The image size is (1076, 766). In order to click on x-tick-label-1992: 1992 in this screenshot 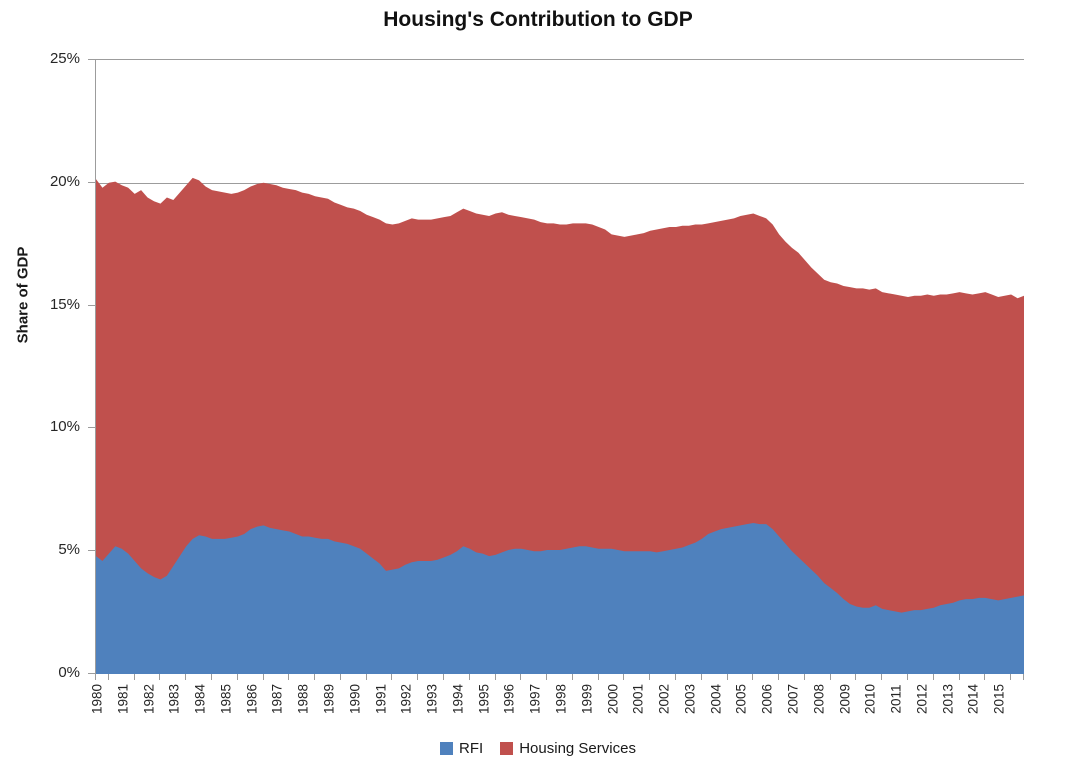, I will do `click(406, 699)`.